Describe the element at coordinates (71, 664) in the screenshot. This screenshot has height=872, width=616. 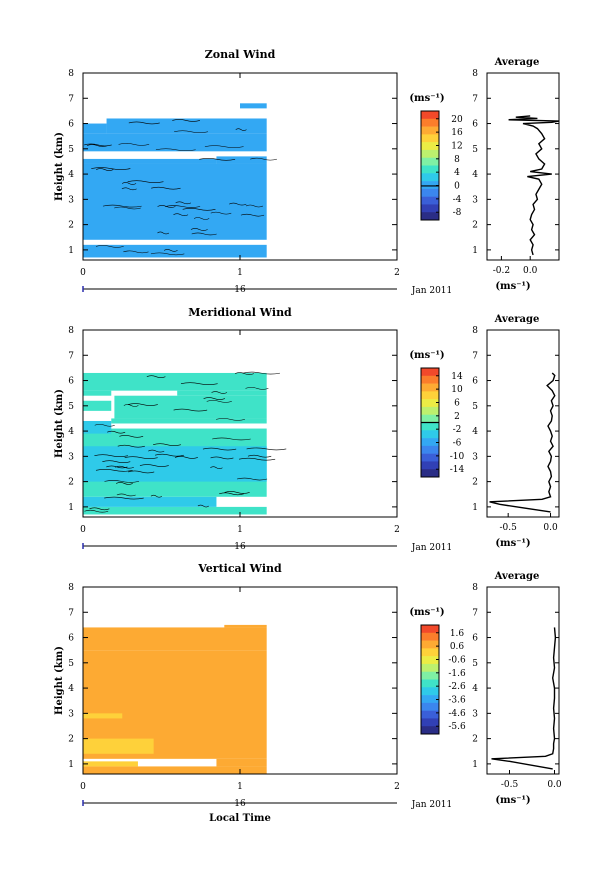
I see `y-tick-label: 5` at that location.